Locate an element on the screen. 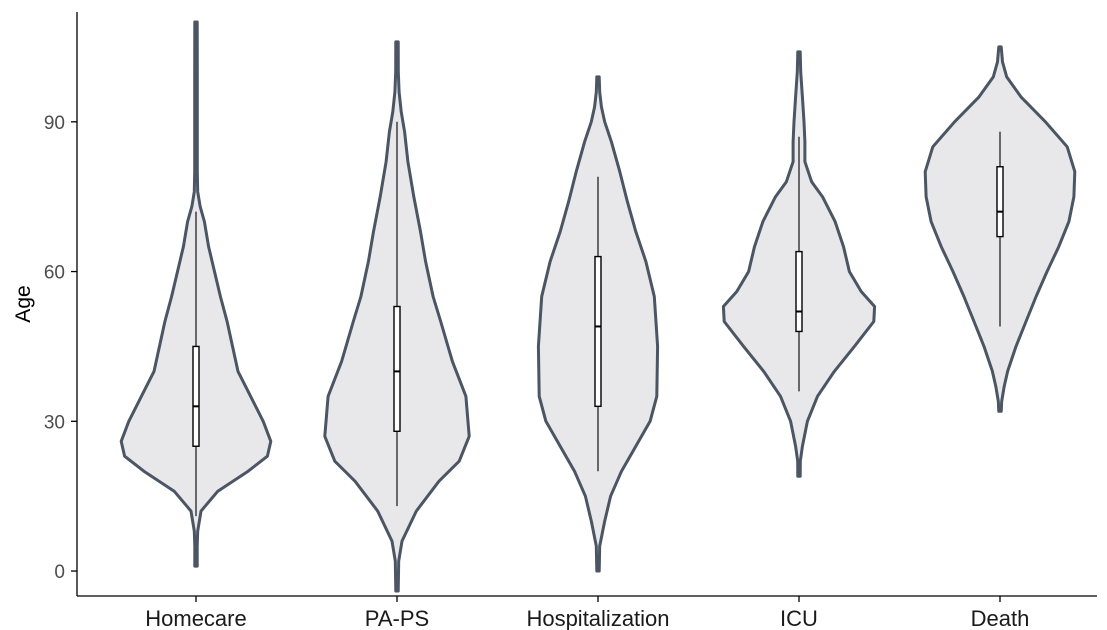 This screenshot has height=630, width=1107. y-tick-label: 30 is located at coordinates (54, 422).